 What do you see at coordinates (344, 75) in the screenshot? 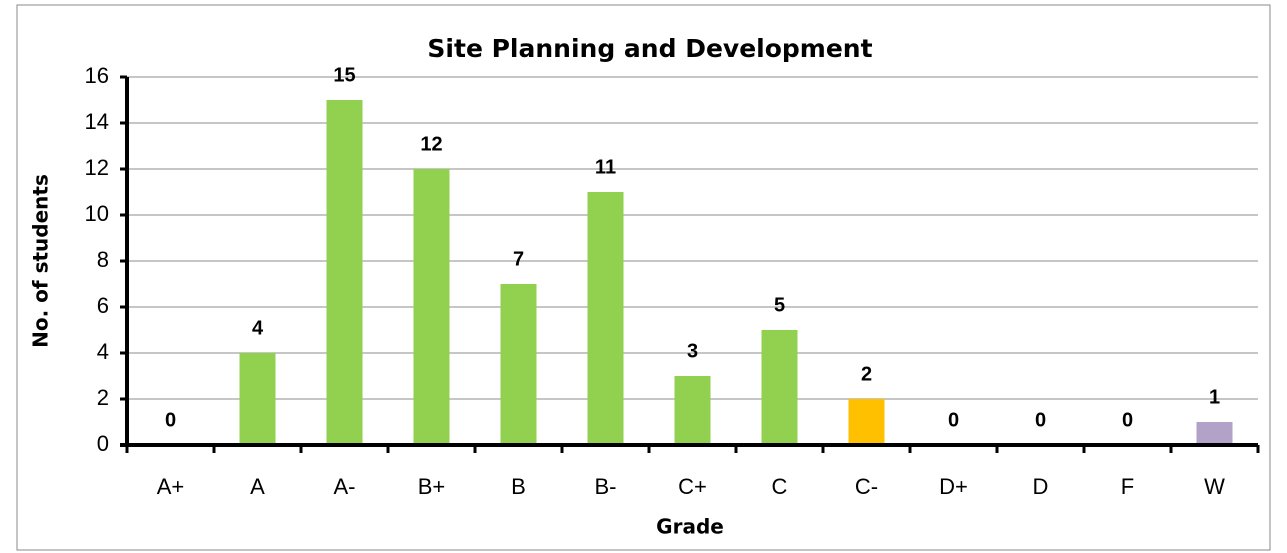
I see `data-label: 15` at bounding box center [344, 75].